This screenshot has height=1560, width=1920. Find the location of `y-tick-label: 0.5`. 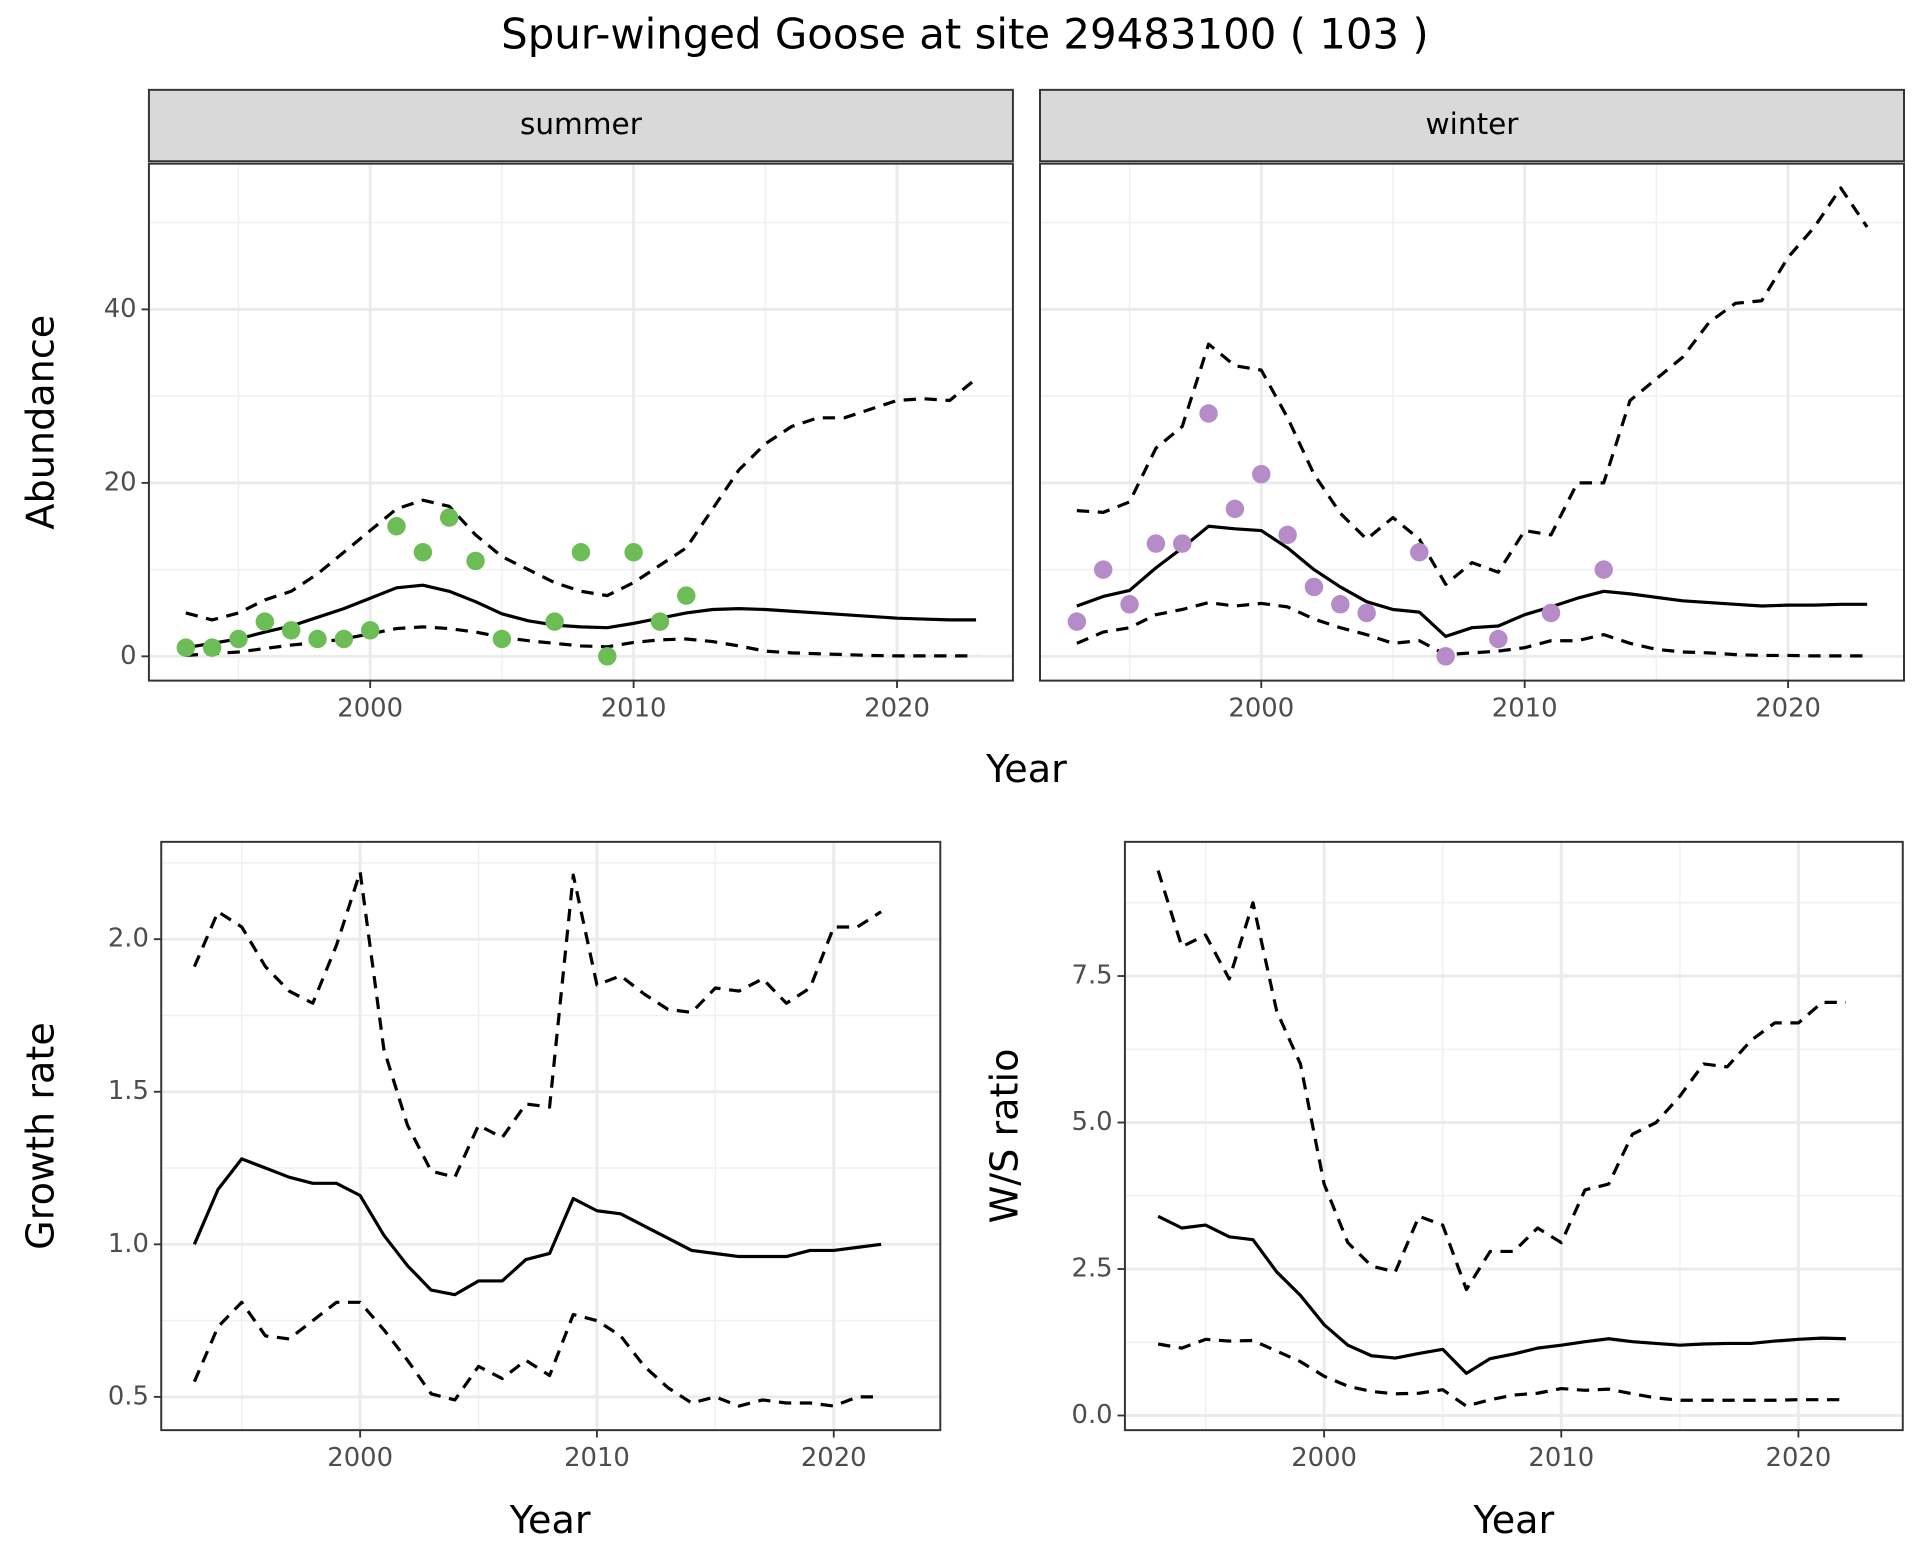

y-tick-label: 0.5 is located at coordinates (128, 1396).